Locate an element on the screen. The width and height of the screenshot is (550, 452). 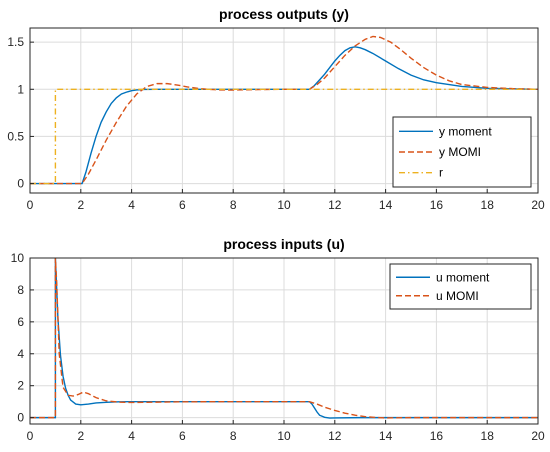
y-tick-label: 6 is located at coordinates (20, 322).